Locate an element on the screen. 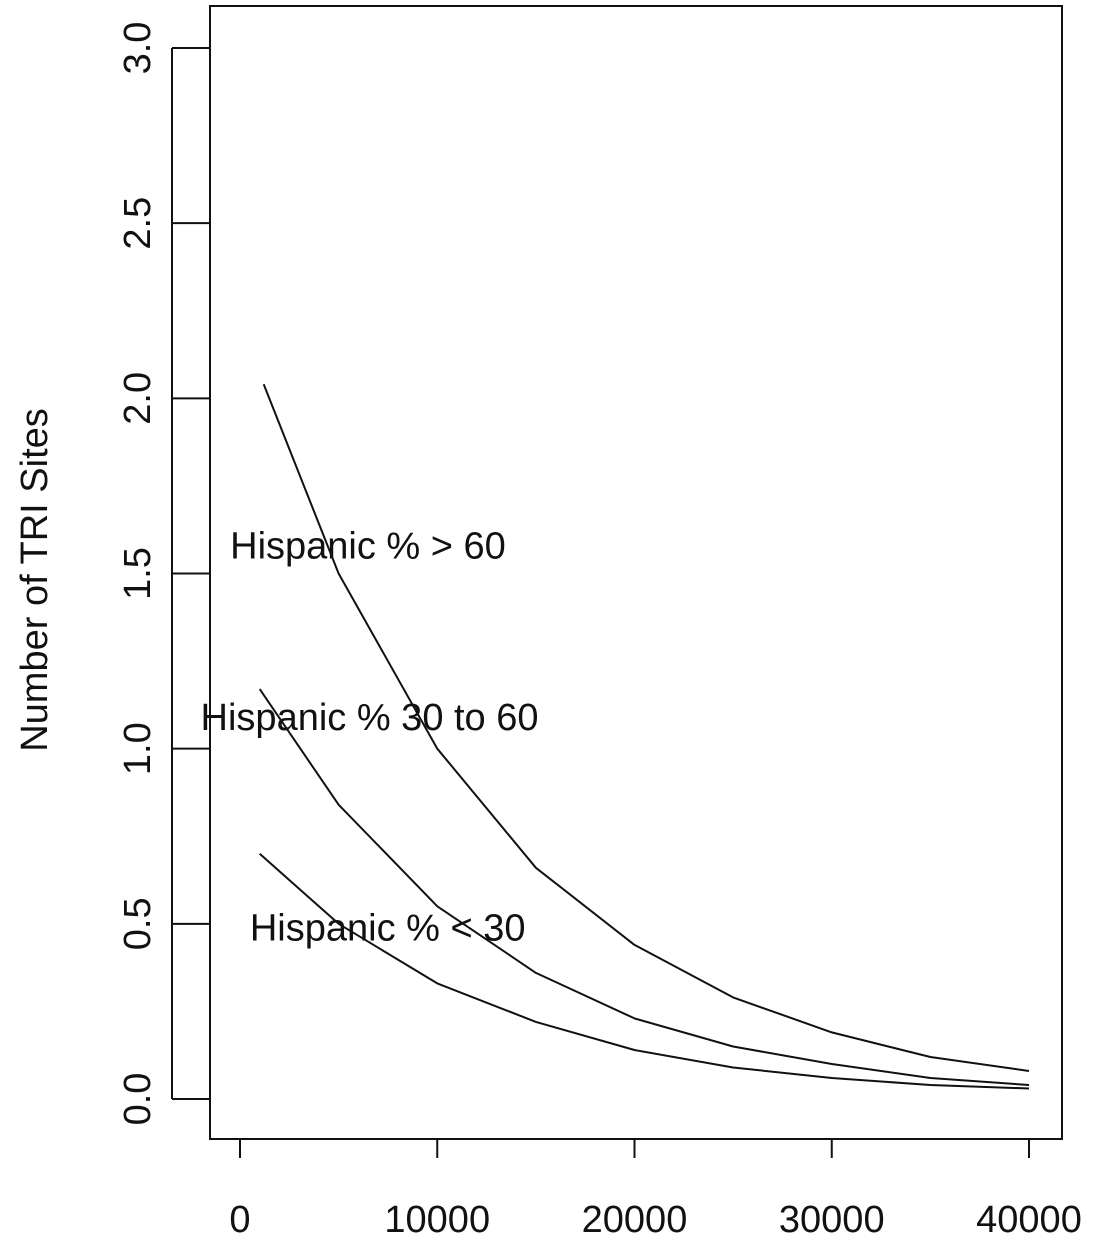 This screenshot has width=1094, height=1240. x-tick-label: 40000 is located at coordinates (1029, 1219).